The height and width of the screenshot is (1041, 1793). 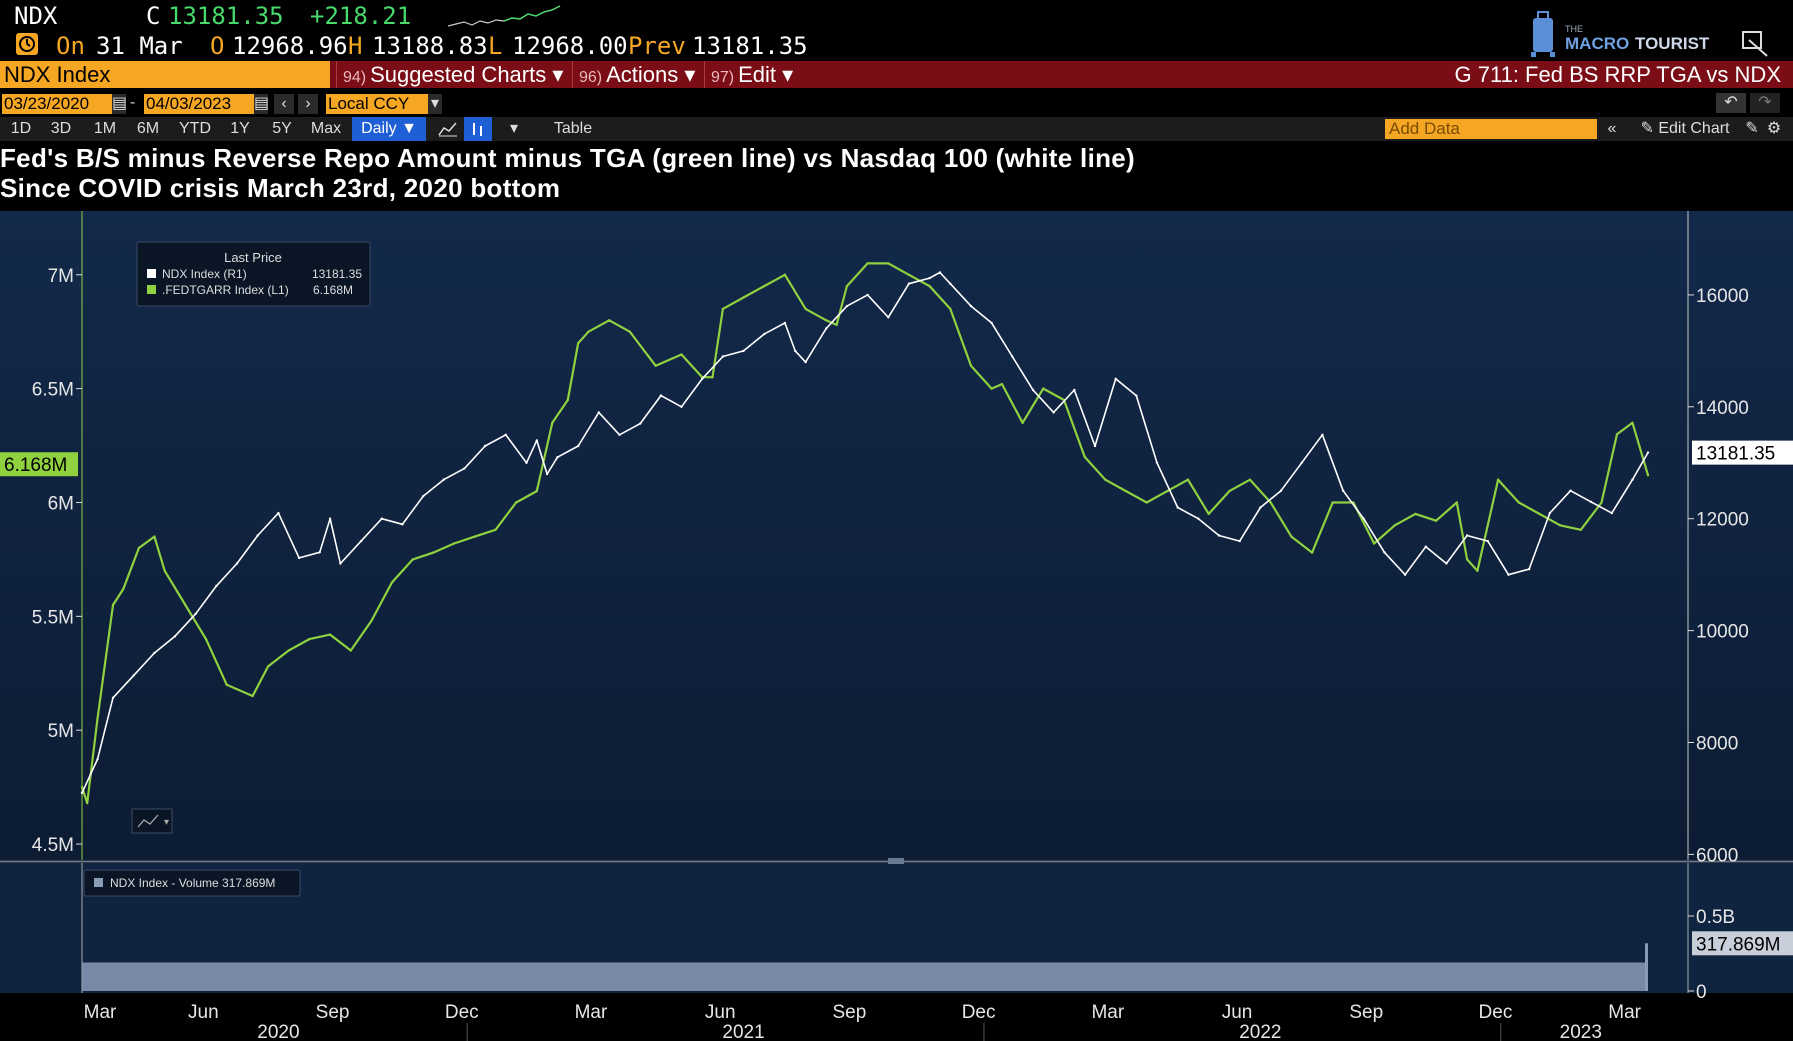 What do you see at coordinates (389, 129) in the screenshot?
I see `frequency-select: Daily ▼` at bounding box center [389, 129].